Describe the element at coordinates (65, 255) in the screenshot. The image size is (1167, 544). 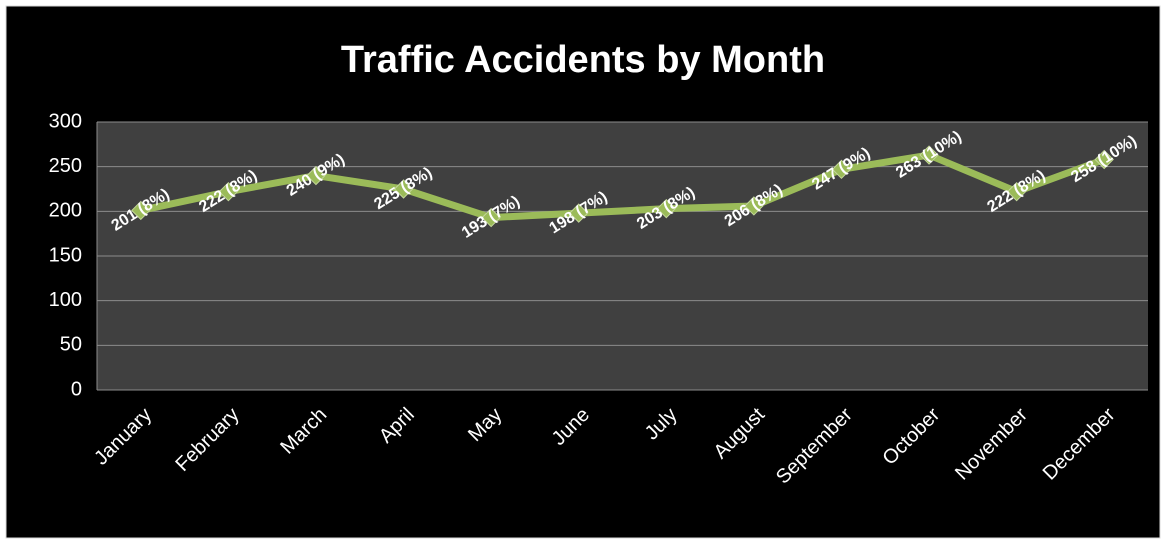
I see `y-tick-label: 150` at that location.